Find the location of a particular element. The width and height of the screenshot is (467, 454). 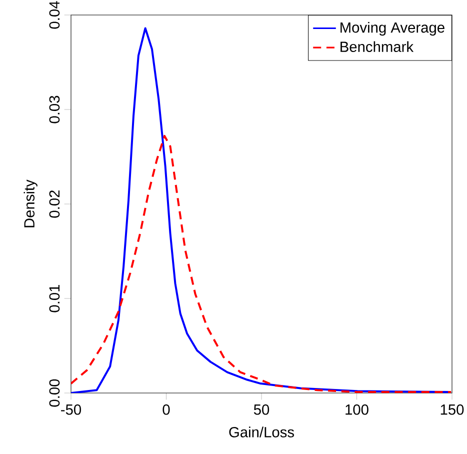

y-axis-title: Density is located at coordinates (31, 204).